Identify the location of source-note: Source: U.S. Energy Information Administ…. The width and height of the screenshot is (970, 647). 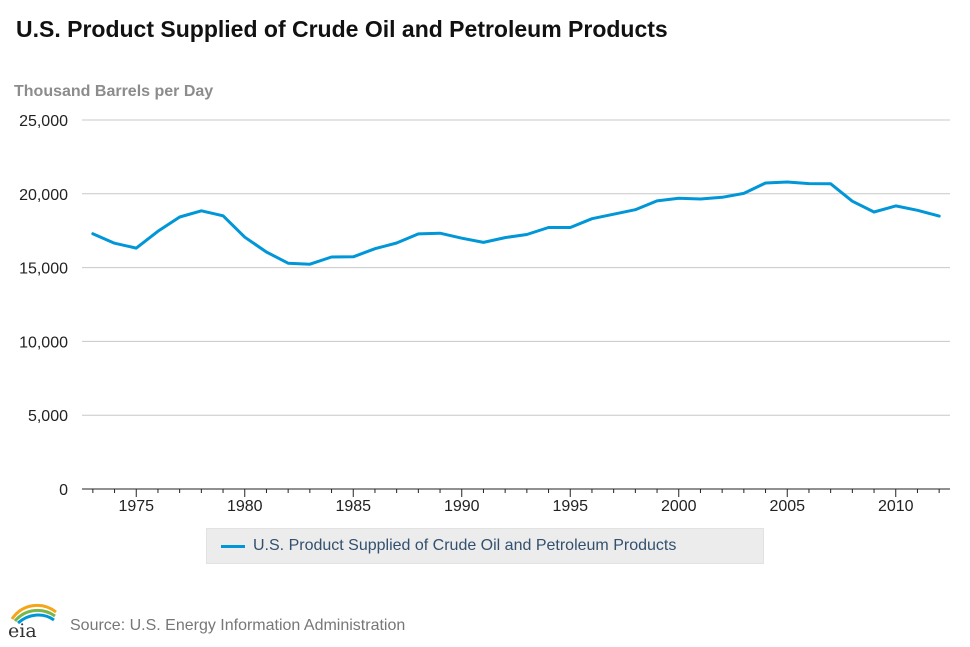
(238, 625).